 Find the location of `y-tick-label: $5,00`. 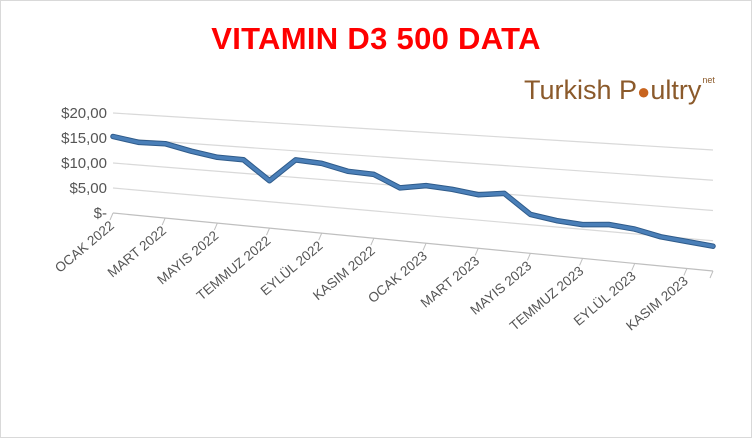

y-tick-label: $5,00 is located at coordinates (88, 188).